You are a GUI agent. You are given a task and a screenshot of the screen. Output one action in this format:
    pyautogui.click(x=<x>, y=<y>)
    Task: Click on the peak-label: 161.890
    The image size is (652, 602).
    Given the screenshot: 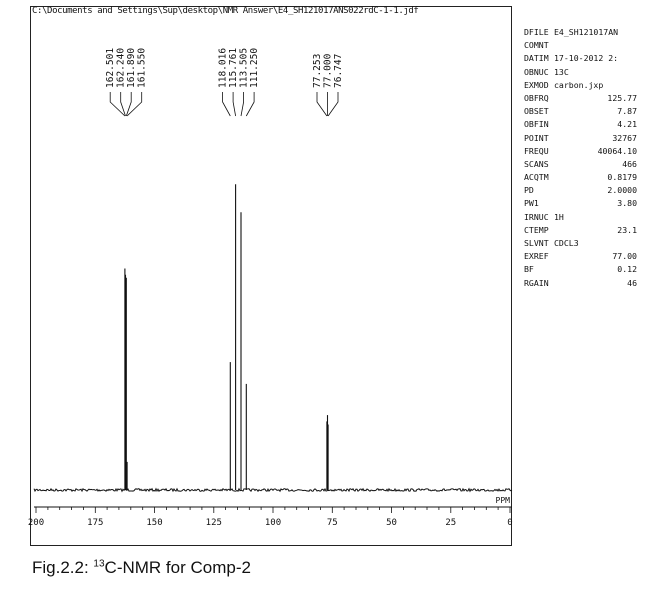 What is the action you would take?
    pyautogui.click(x=131, y=68)
    